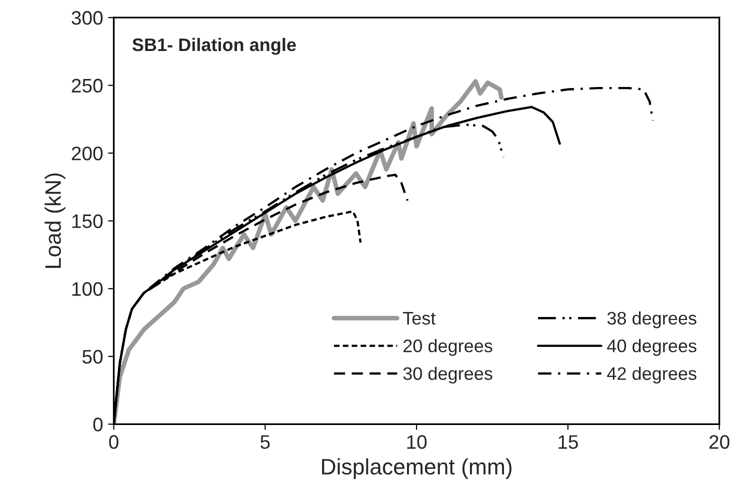 The width and height of the screenshot is (734, 502). Describe the element at coordinates (98, 425) in the screenshot. I see `y-tick-label: 0` at that location.